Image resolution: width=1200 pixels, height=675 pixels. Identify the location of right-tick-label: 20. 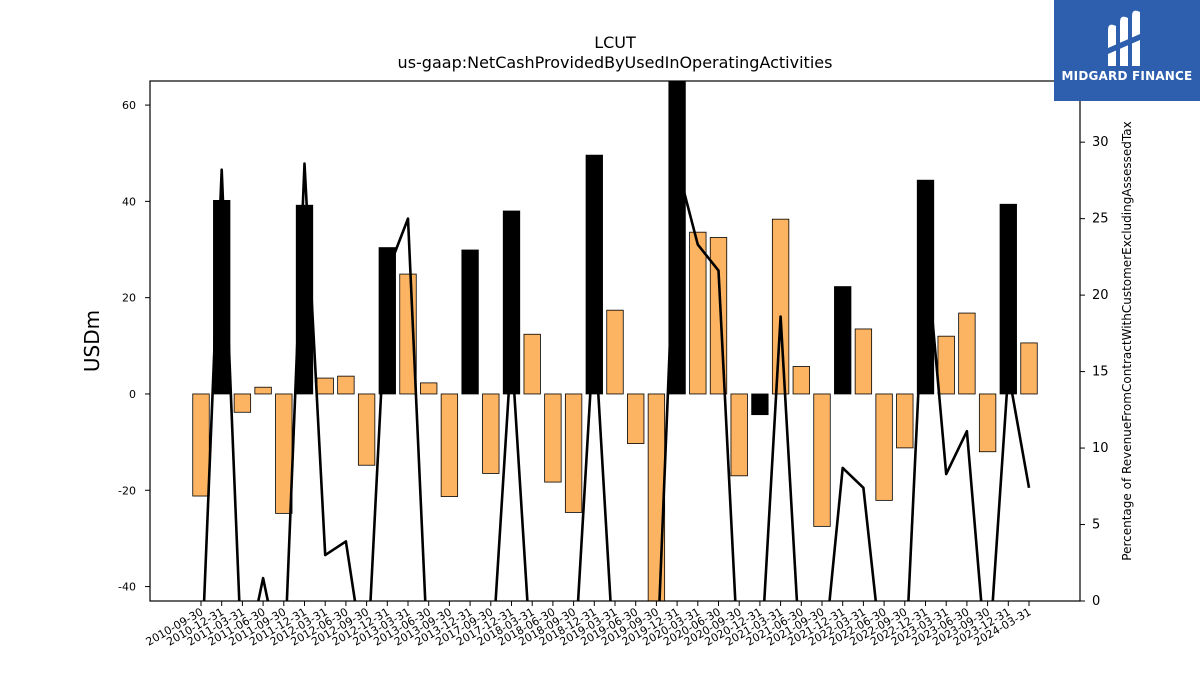
(1100, 295).